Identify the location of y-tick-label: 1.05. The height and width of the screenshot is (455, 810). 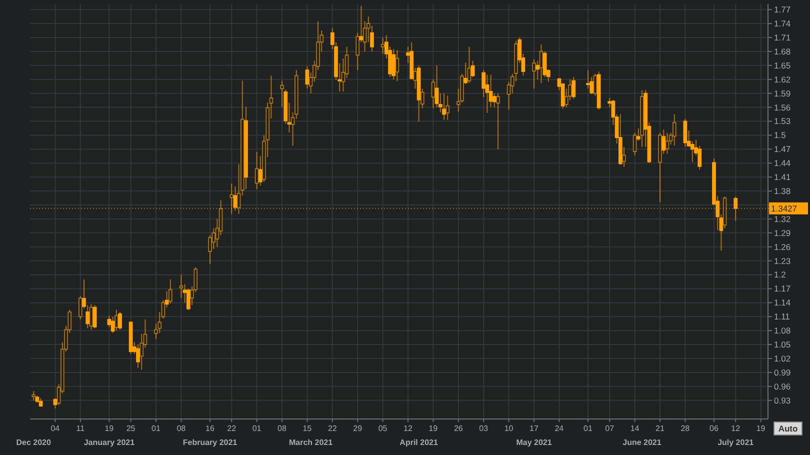
(782, 345).